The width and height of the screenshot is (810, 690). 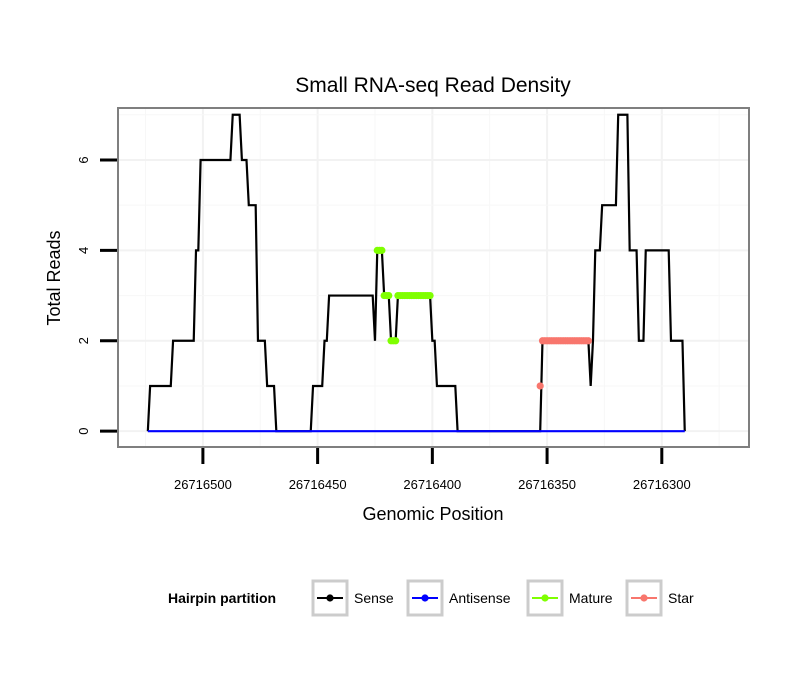 I want to click on x-tick-label: 26716350, so click(x=547, y=484).